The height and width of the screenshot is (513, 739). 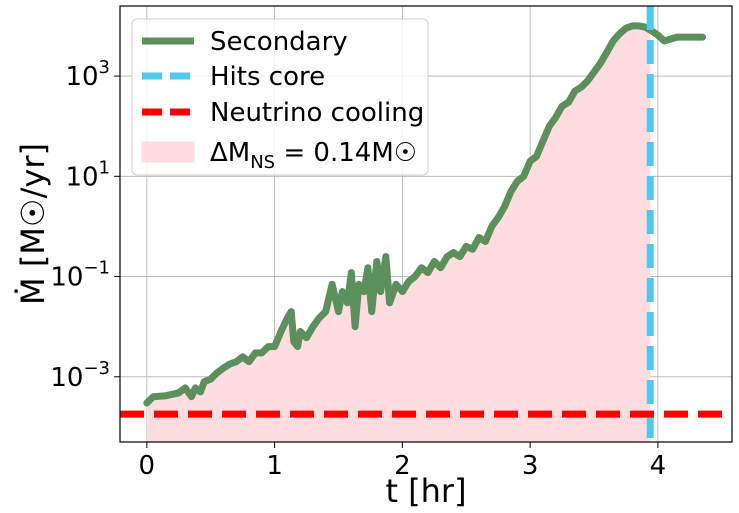 I want to click on x-axis-ticks: 0 1 2 3 4, so click(x=403, y=461).